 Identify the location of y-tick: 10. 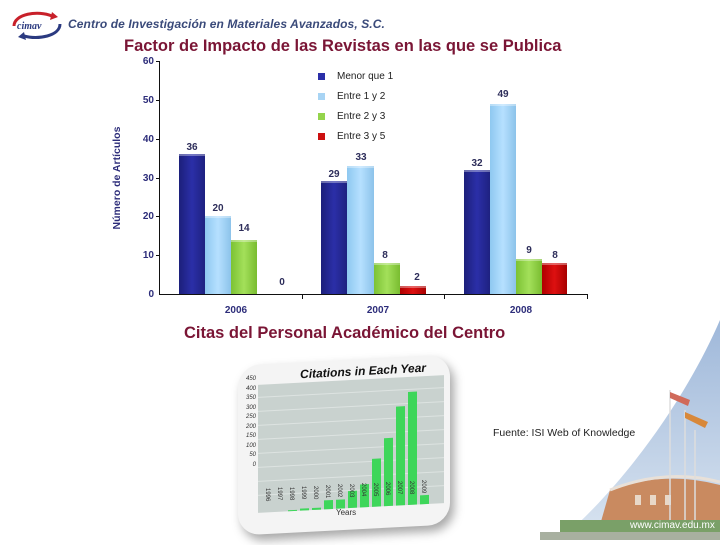
(148, 255).